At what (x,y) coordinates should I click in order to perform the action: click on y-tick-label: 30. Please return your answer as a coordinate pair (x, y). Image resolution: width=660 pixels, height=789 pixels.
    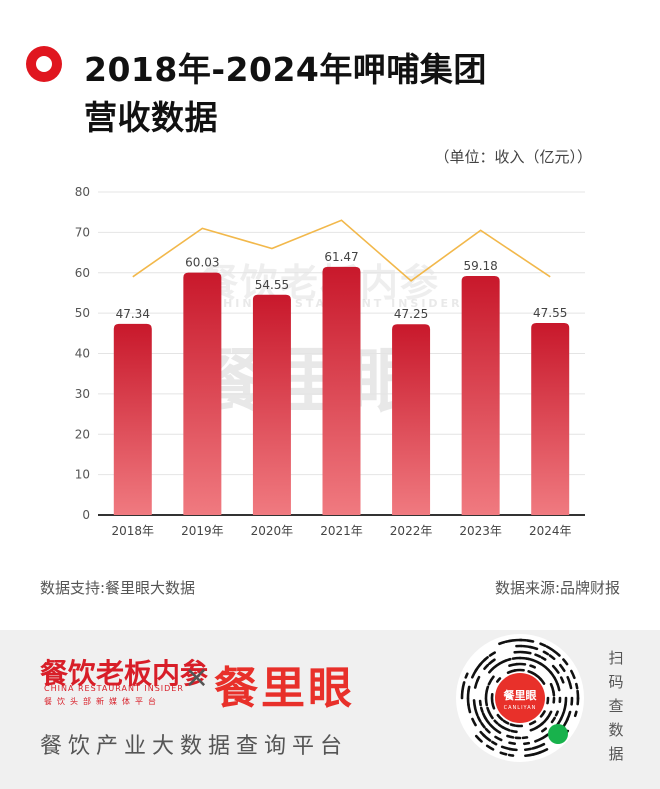
    Looking at the image, I should click on (82, 394).